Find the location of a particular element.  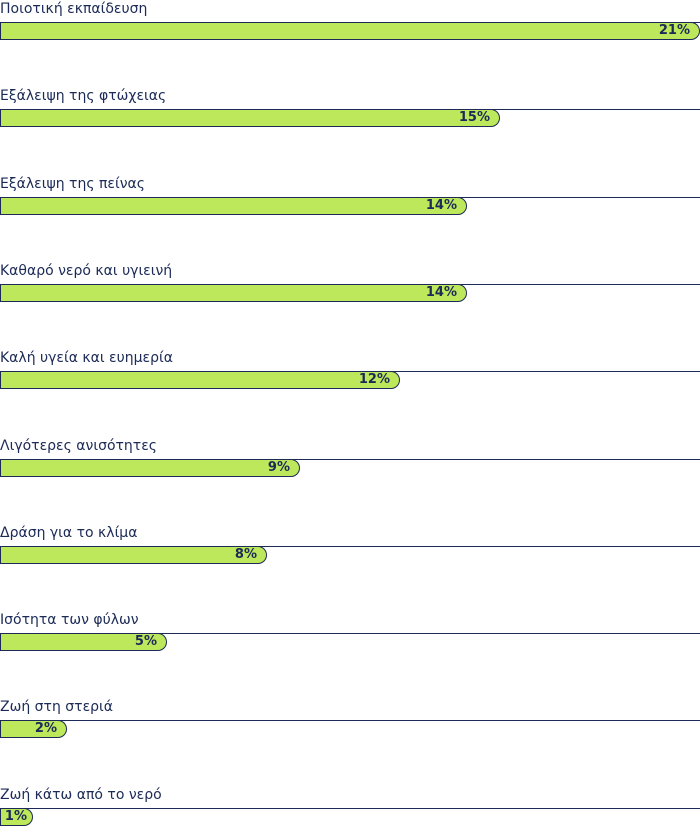

category-label: Ισότητα των φύλων is located at coordinates (69, 620).